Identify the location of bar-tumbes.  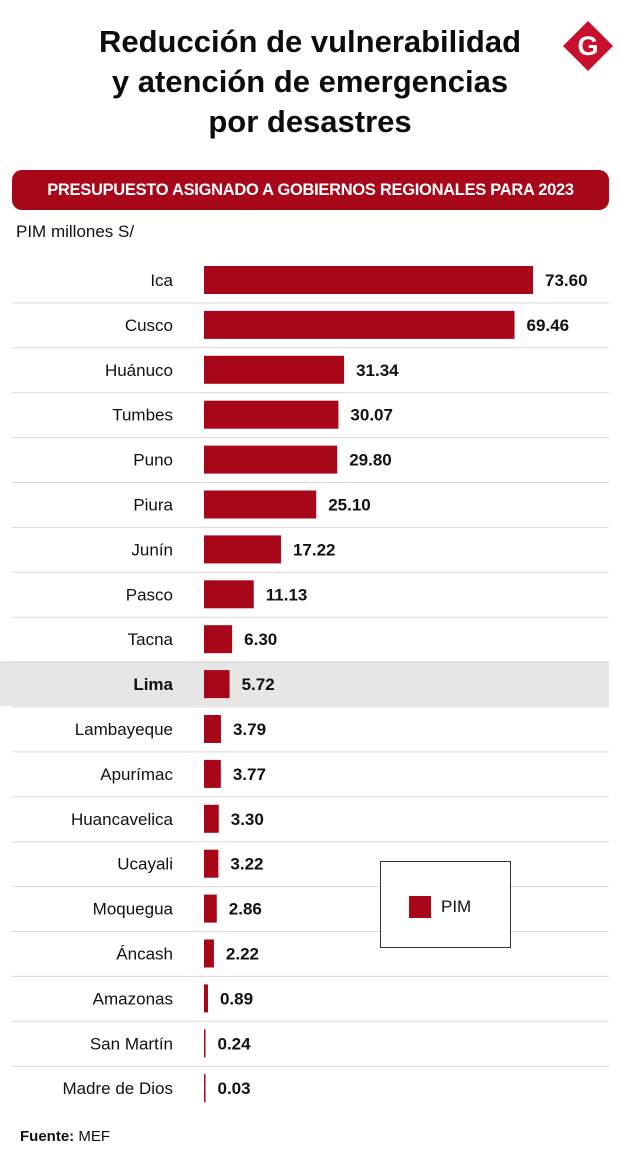
(271, 414).